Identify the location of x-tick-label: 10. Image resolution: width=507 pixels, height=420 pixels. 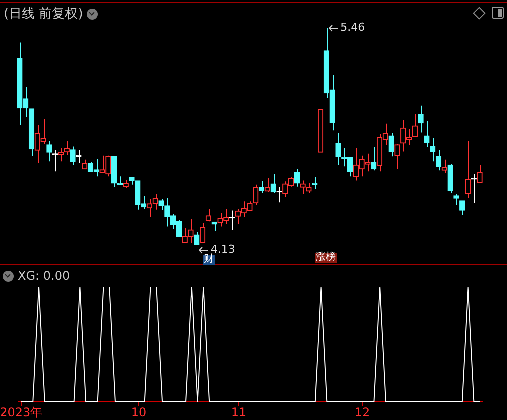
(139, 412).